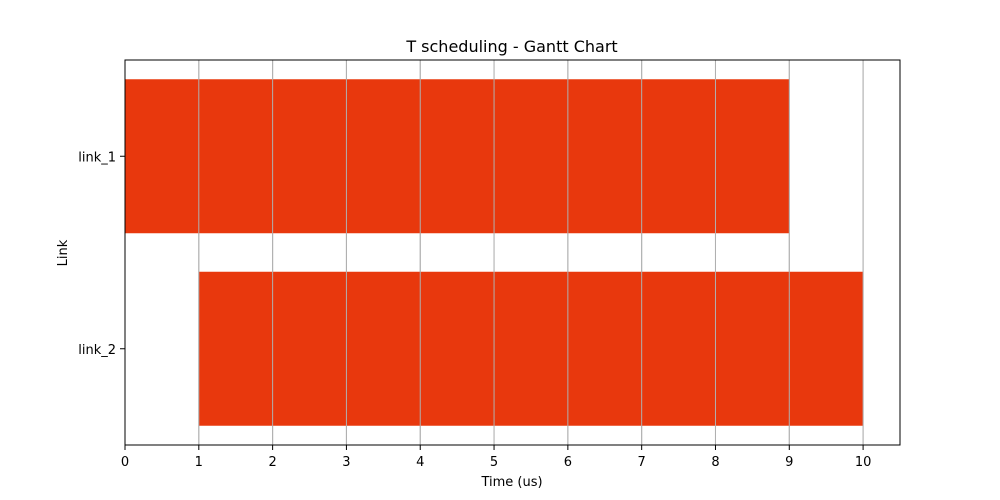 Image resolution: width=1000 pixels, height=500 pixels. What do you see at coordinates (715, 462) in the screenshot?
I see `x-tick-label: 8` at bounding box center [715, 462].